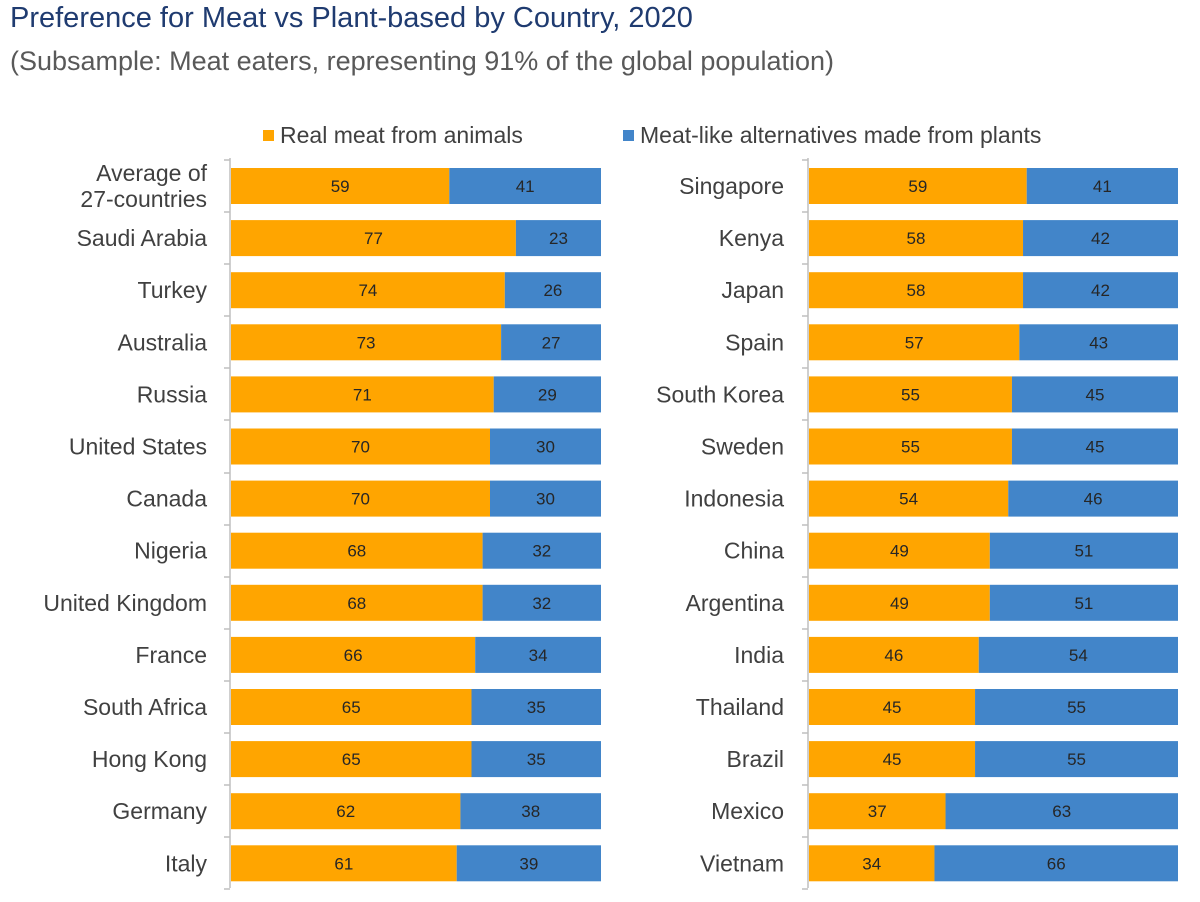  I want to click on data-label: 66, so click(1056, 863).